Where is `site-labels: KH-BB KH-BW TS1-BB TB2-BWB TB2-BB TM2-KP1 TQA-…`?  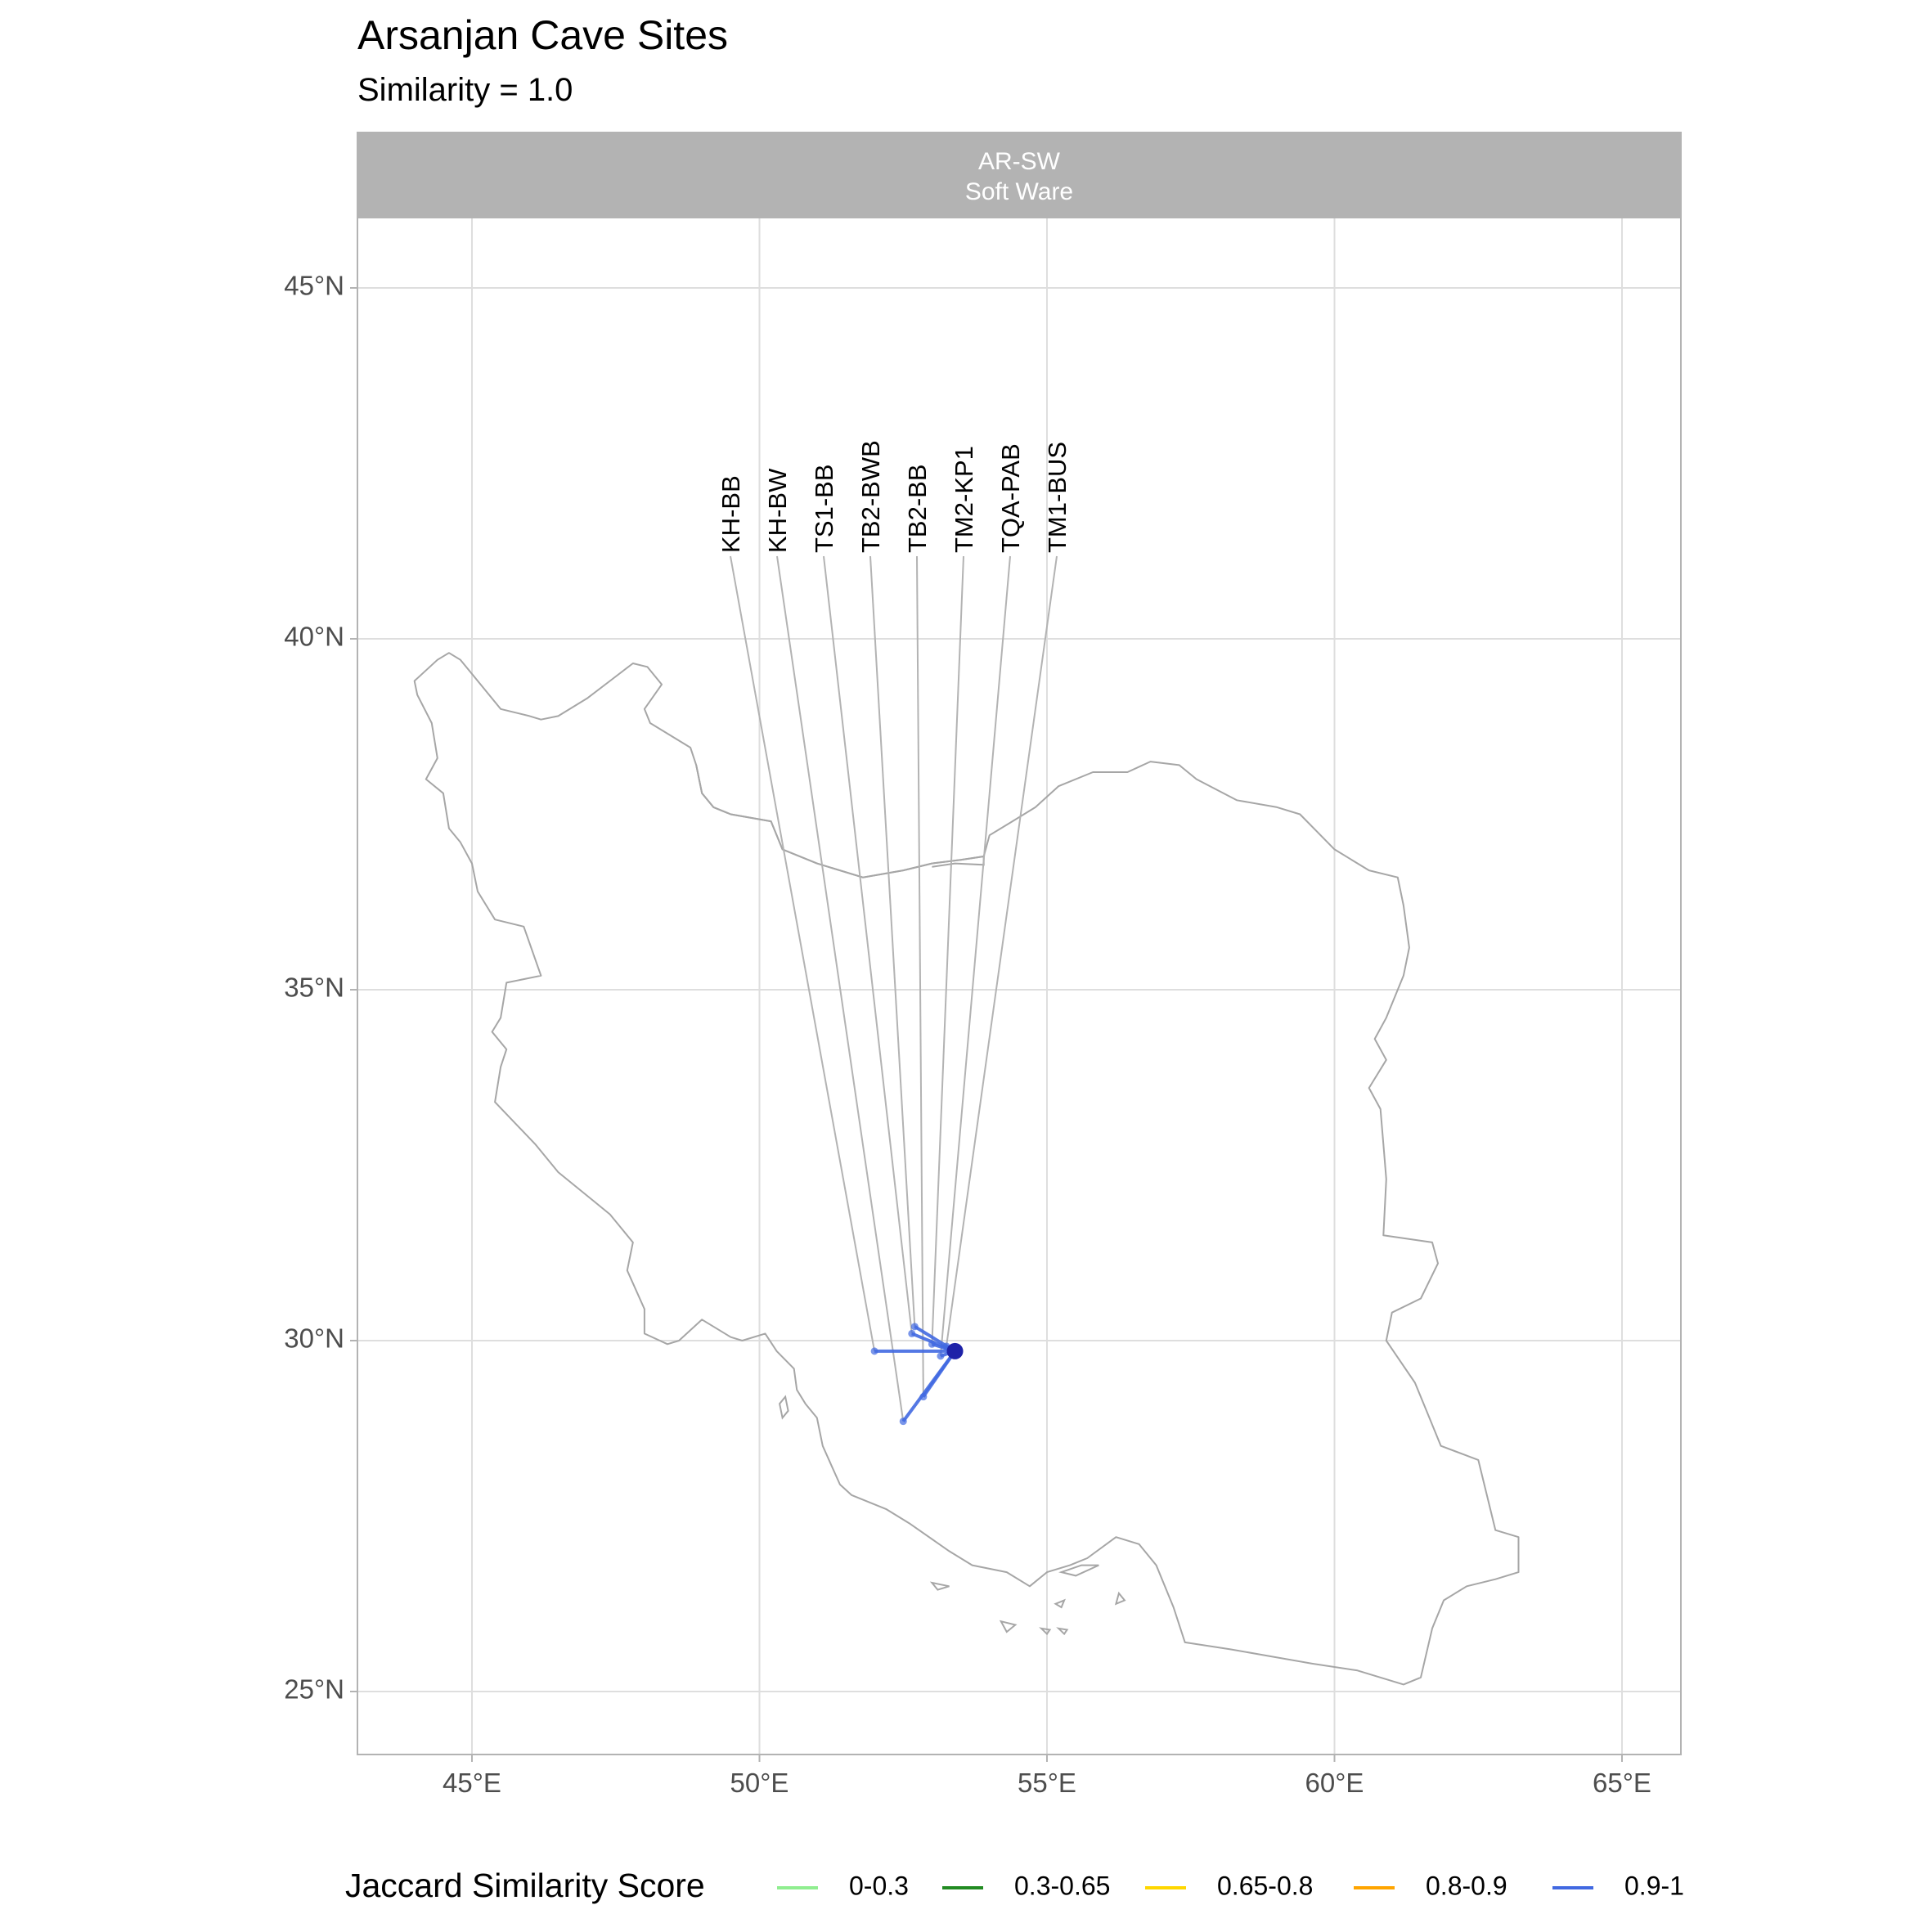 site-labels: KH-BB KH-BW TS1-BB TB2-BWB TB2-BB TM2-KP1 TQA-… is located at coordinates (894, 497).